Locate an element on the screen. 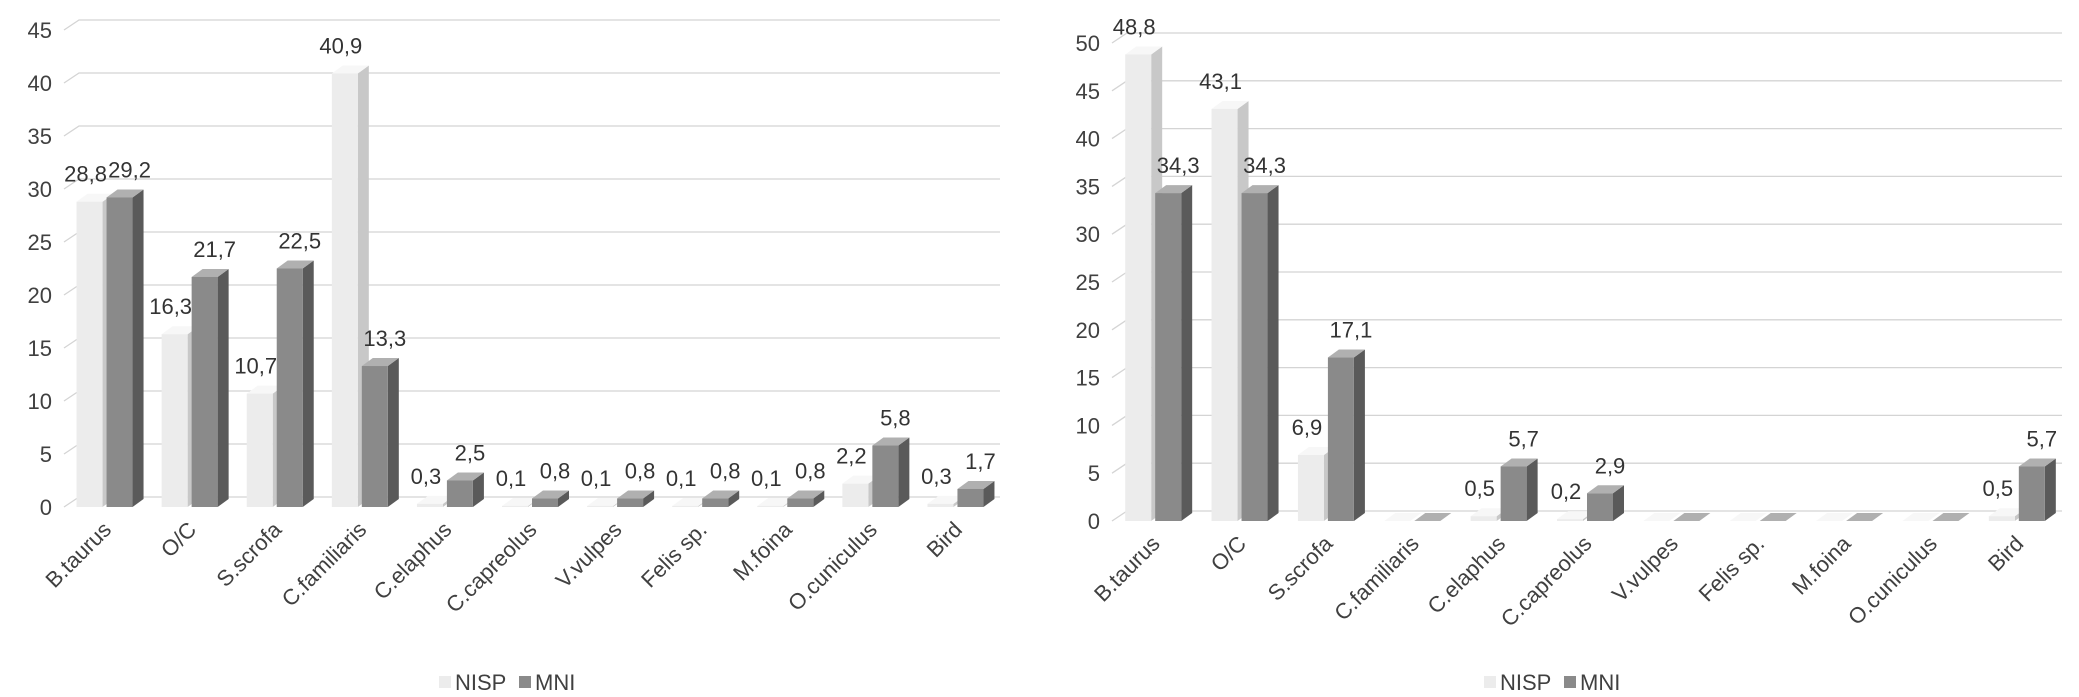 This screenshot has width=2079, height=697. data-label-mni: 17,1 is located at coordinates (1350, 330).